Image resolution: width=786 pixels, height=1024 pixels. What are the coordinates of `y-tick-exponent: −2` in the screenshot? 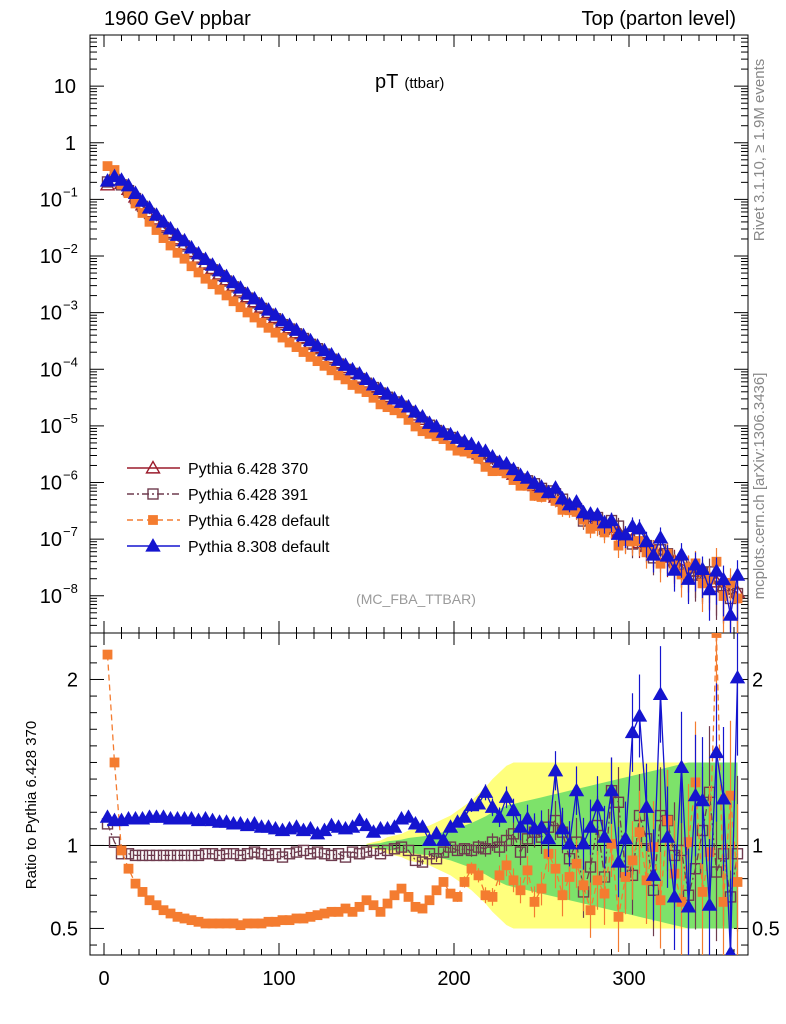 It's located at (70, 248).